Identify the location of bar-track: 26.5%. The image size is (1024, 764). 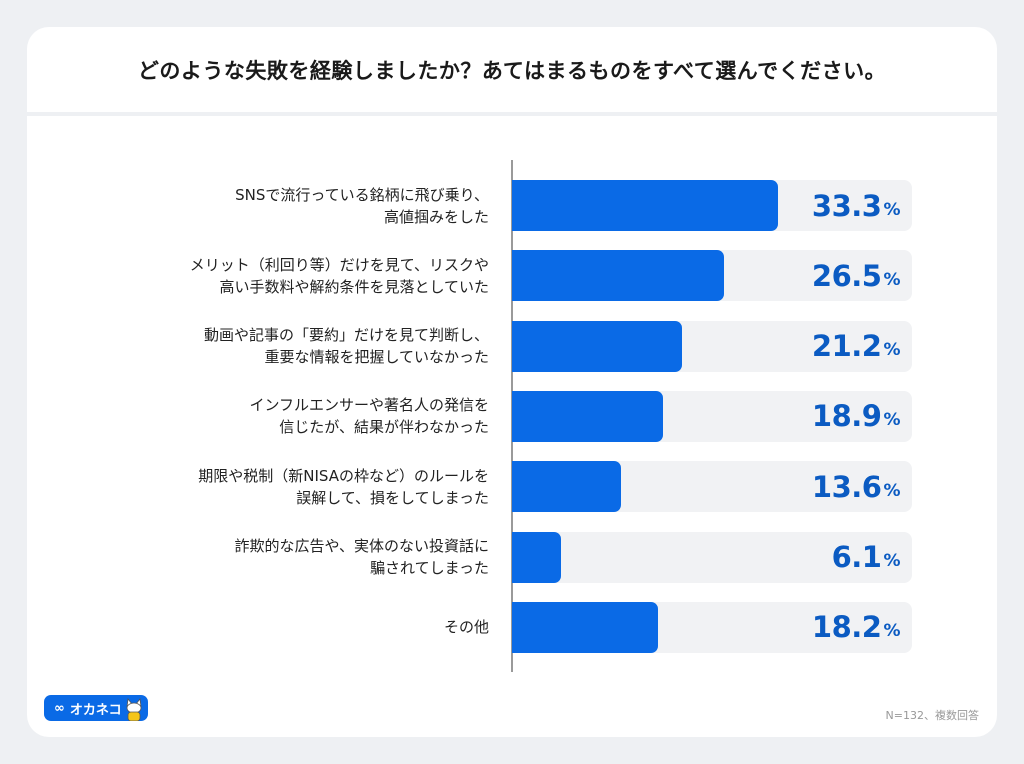
(712, 276).